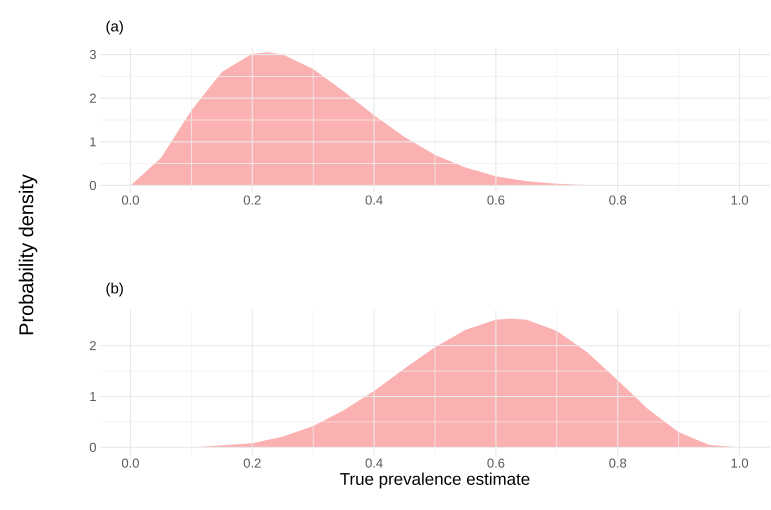 The width and height of the screenshot is (771, 510). Describe the element at coordinates (28, 254) in the screenshot. I see `y-axis-title: Probability density` at that location.